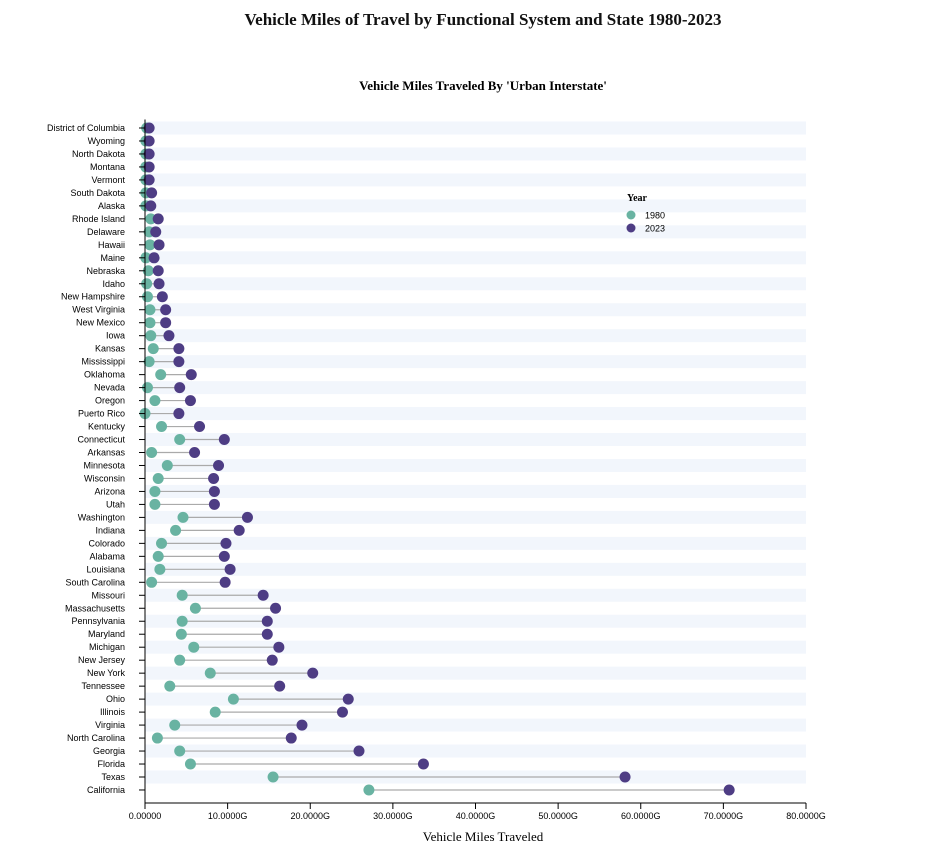 This screenshot has width=951, height=857. Describe the element at coordinates (806, 816) in the screenshot. I see `x-tick-label: 80.0000G` at that location.